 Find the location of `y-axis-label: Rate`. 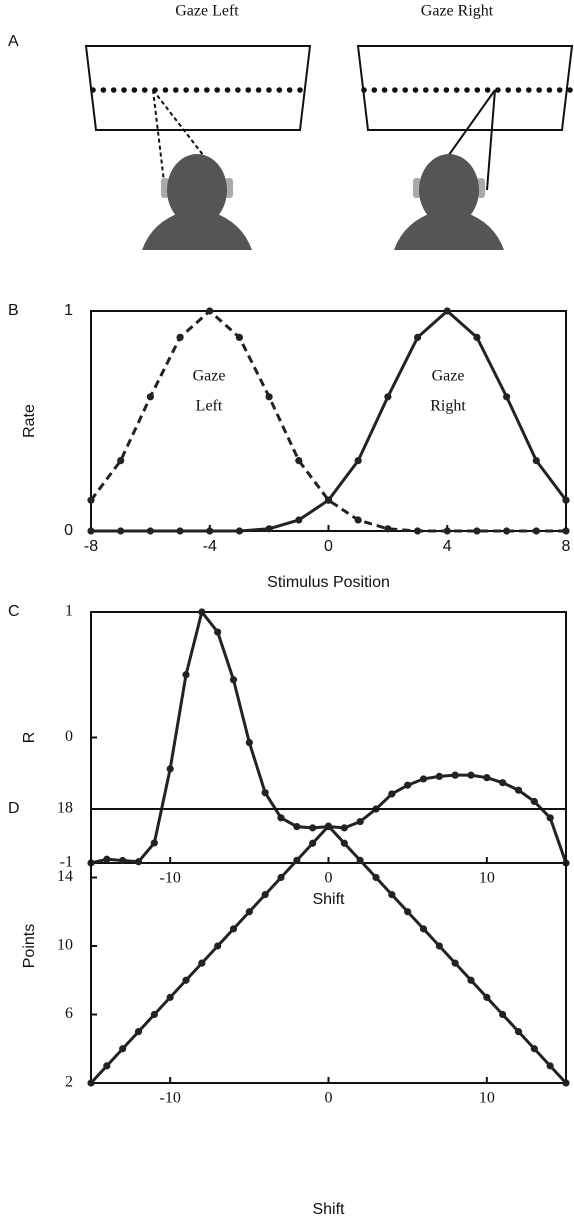

y-axis-label: Rate is located at coordinates (29, 421).